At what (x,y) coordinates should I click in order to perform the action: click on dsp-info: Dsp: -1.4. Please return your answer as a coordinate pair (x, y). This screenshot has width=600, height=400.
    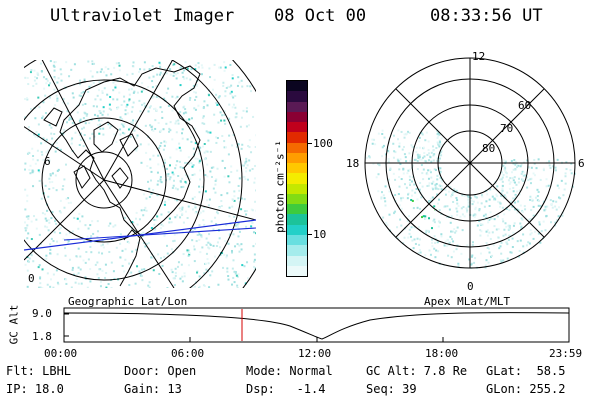
    Looking at the image, I should click on (286, 389).